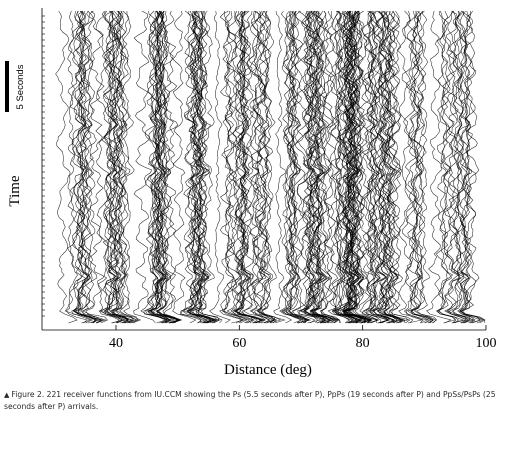 This screenshot has width=527, height=452. I want to click on y-axis-label: Time, so click(15, 190).